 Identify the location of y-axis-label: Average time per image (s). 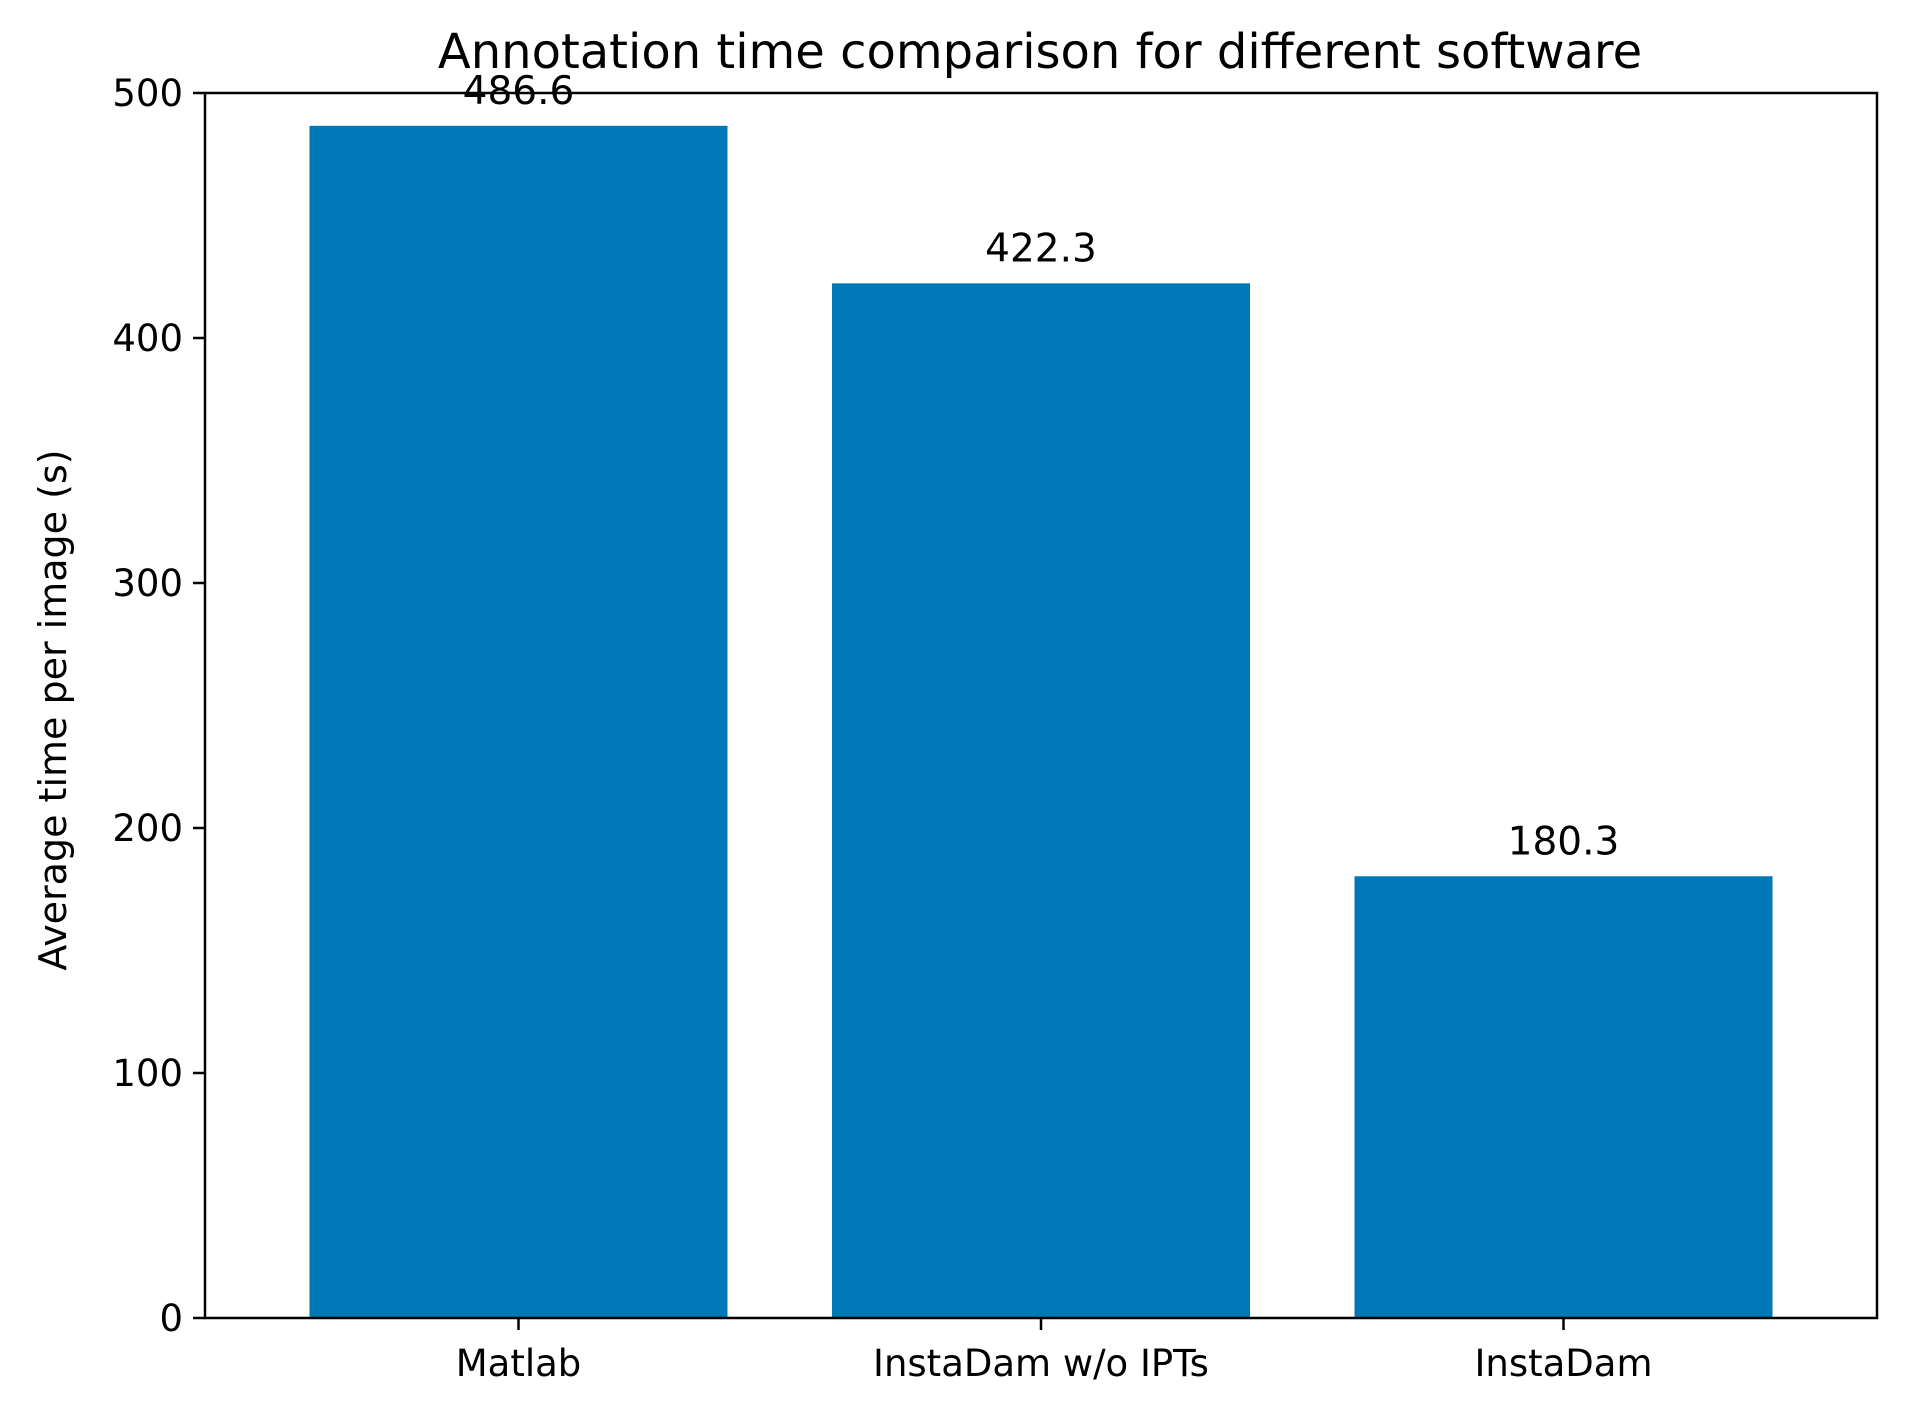
(53, 709).